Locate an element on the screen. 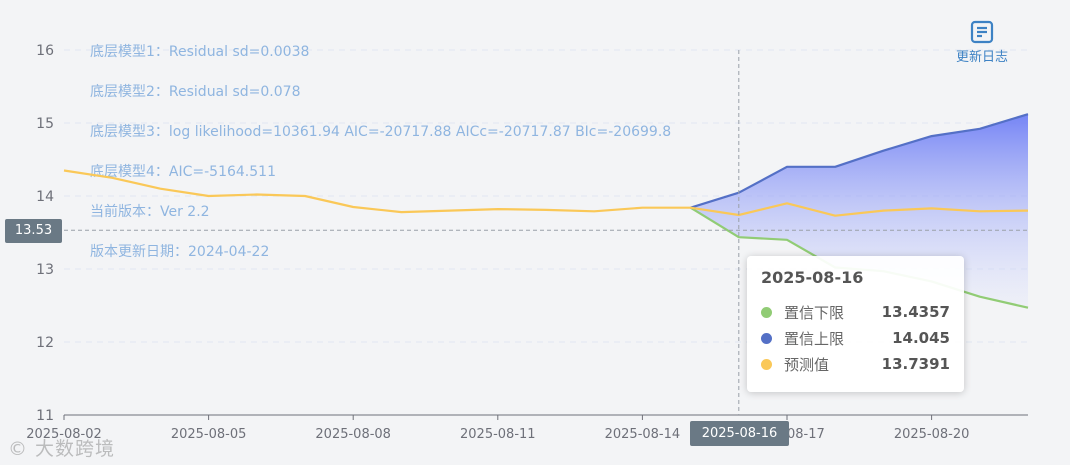 The image size is (1070, 465). x-tick-label: 2025-08-02 is located at coordinates (64, 434).